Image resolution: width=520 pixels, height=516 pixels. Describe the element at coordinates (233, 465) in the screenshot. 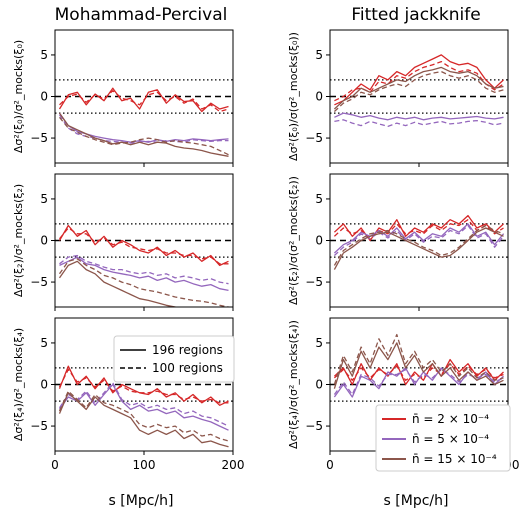

I see `x-tick-label: 200` at that location.